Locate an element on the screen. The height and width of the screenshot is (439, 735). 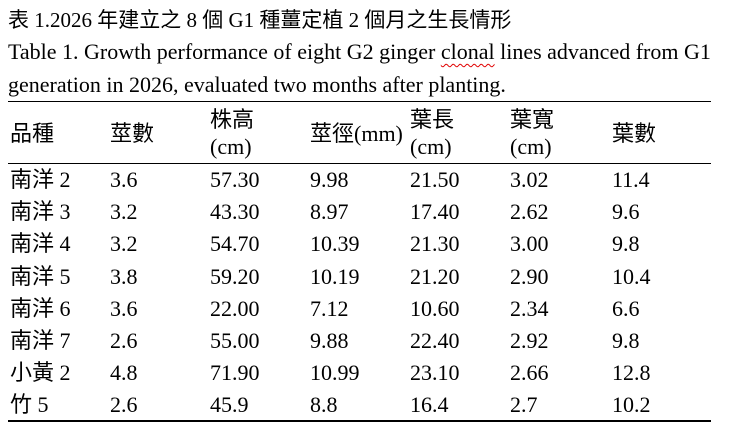
leaf-count-cell: 9.6 is located at coordinates (626, 212).